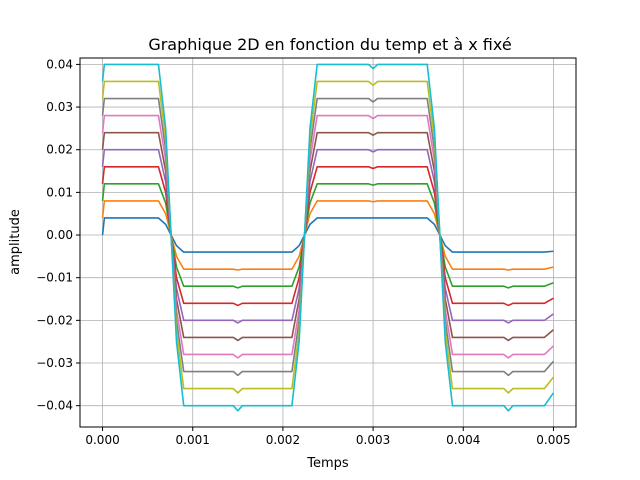 This screenshot has width=640, height=480. What do you see at coordinates (54, 363) in the screenshot?
I see `y-tick-label: −0.03` at bounding box center [54, 363].